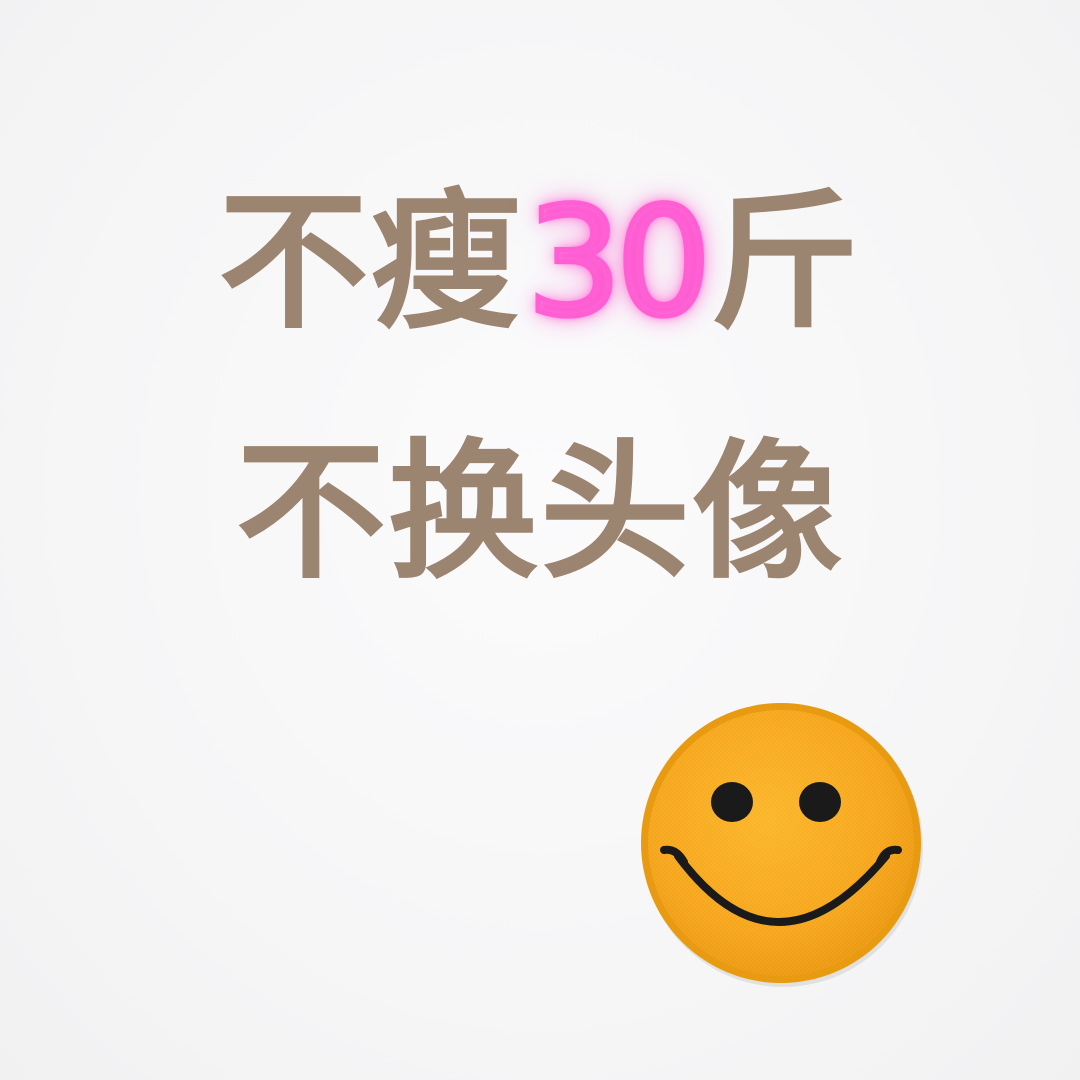 The height and width of the screenshot is (1080, 1080). What do you see at coordinates (785, 263) in the screenshot?
I see `headline-line-1-after: 斤` at bounding box center [785, 263].